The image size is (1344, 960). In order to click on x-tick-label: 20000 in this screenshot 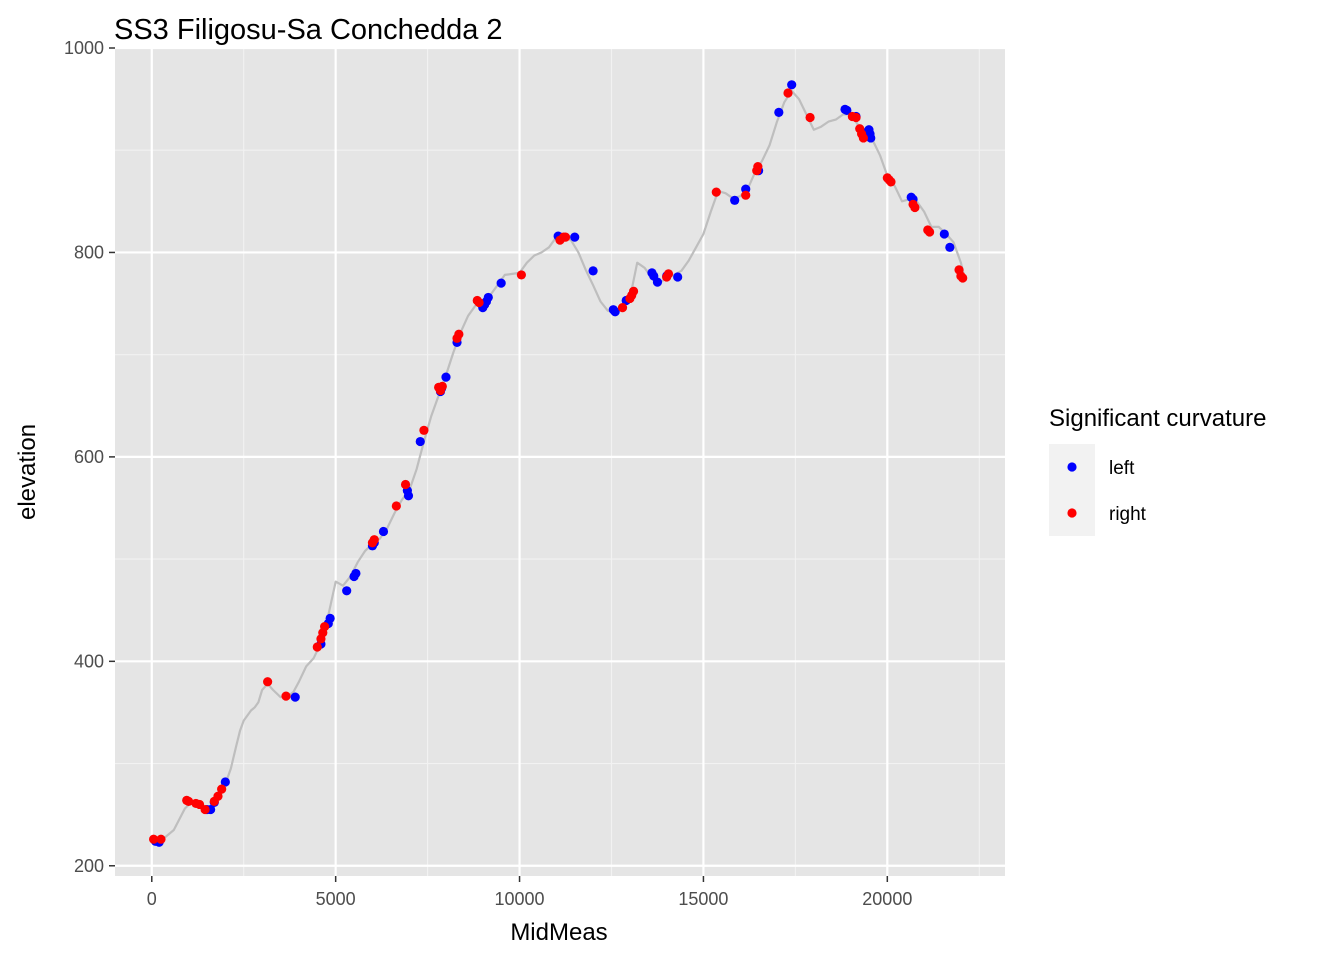, I will do `click(887, 899)`.